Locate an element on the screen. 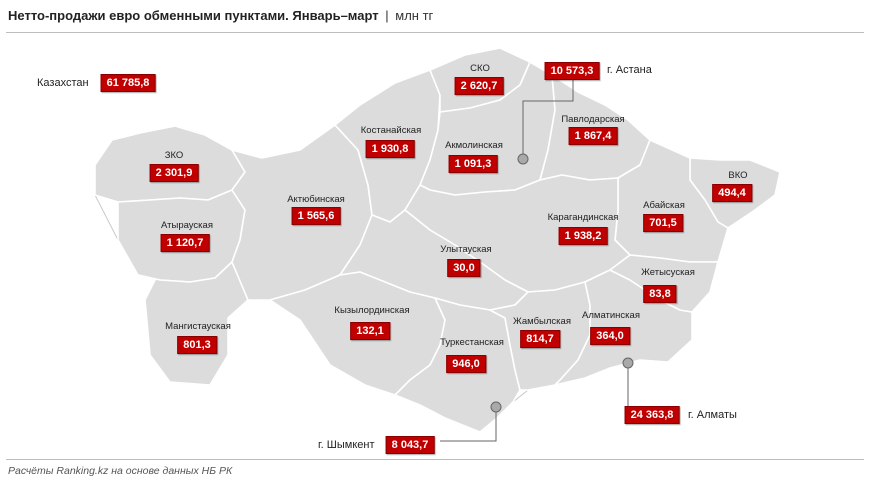 This screenshot has height=486, width=872. region-label-almaty: Алматинская is located at coordinates (611, 315).